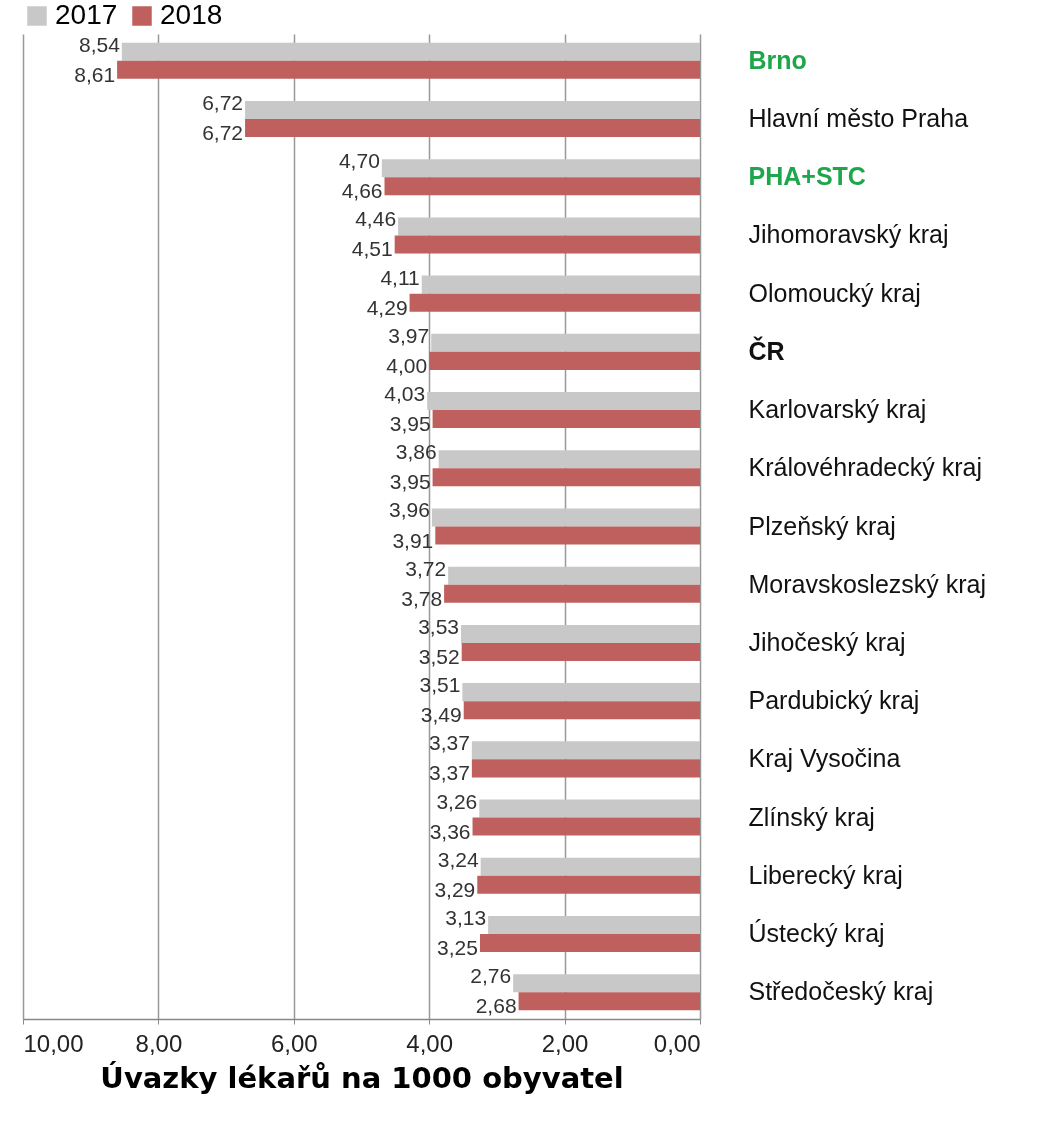  What do you see at coordinates (677, 1043) in the screenshot?
I see `x-tick-label: 0,00` at bounding box center [677, 1043].